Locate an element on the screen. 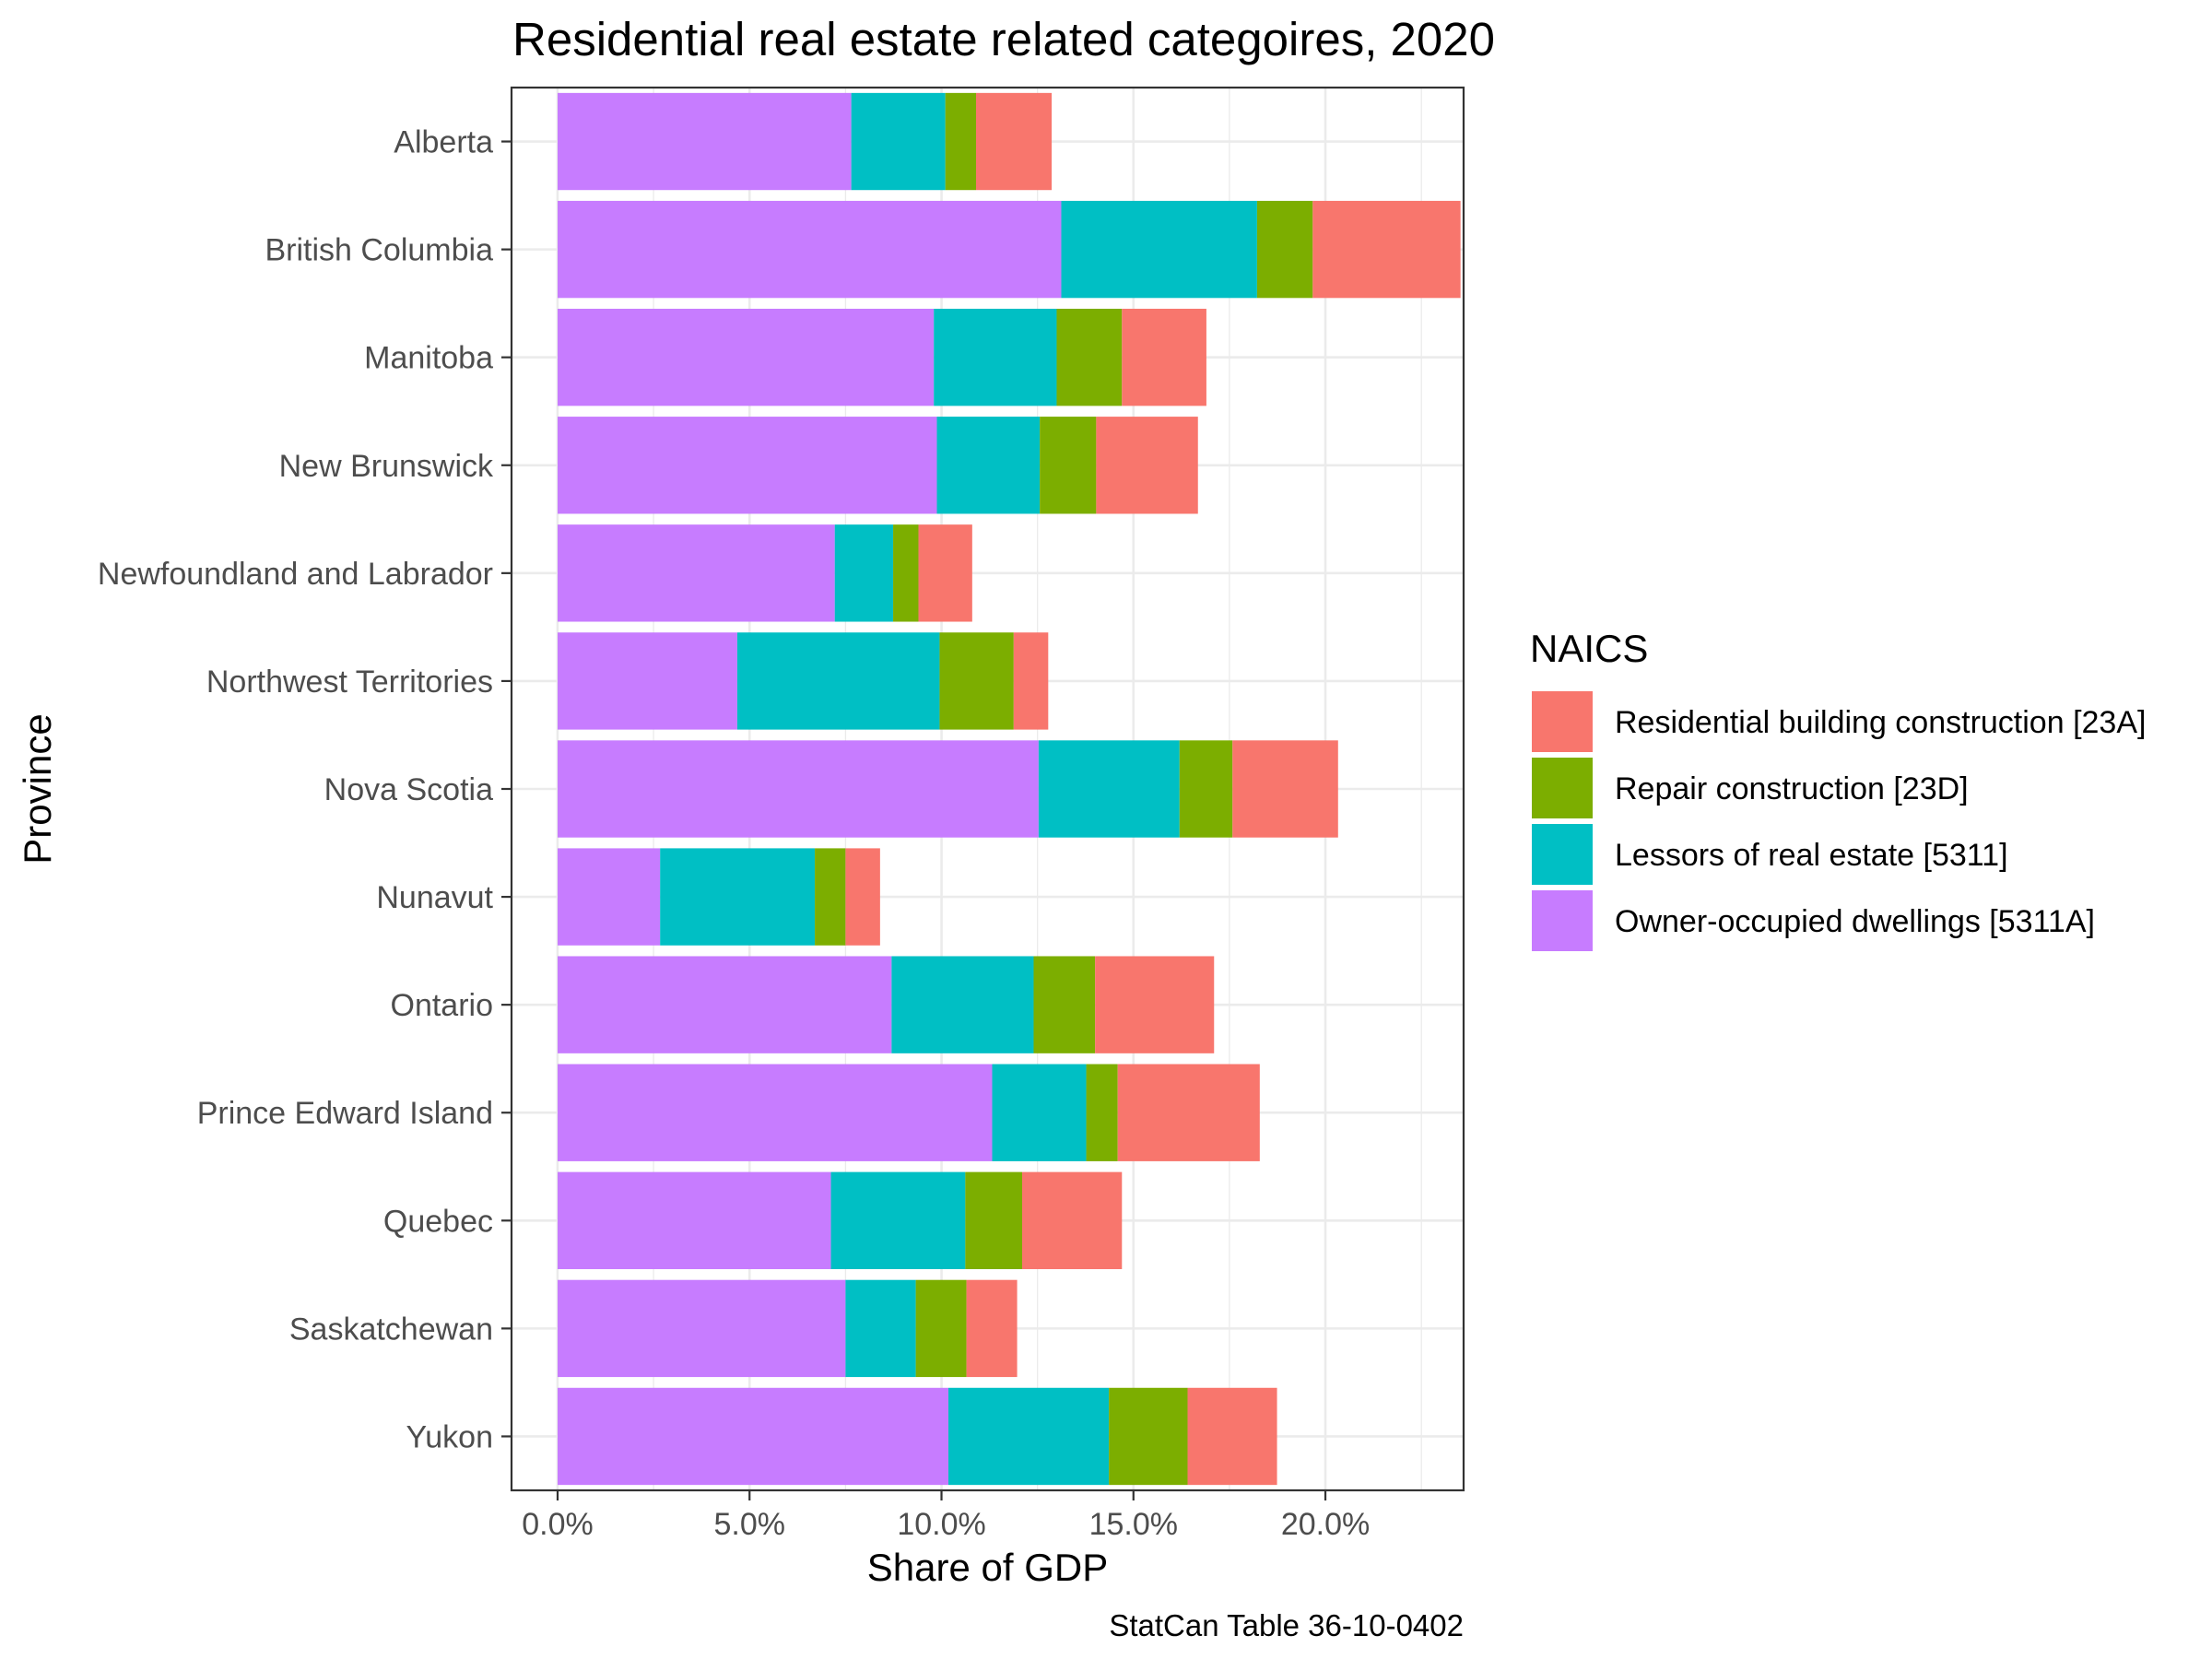 The height and width of the screenshot is (1659, 2212). legend-label: Lessors of real estate [5311] is located at coordinates (1811, 855).